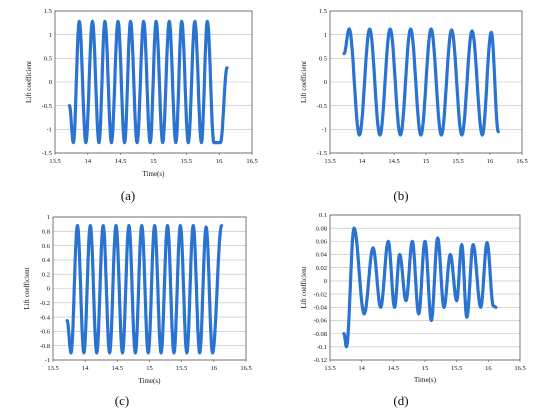  What do you see at coordinates (128, 195) in the screenshot?
I see `panel-caption: (a)` at bounding box center [128, 195].